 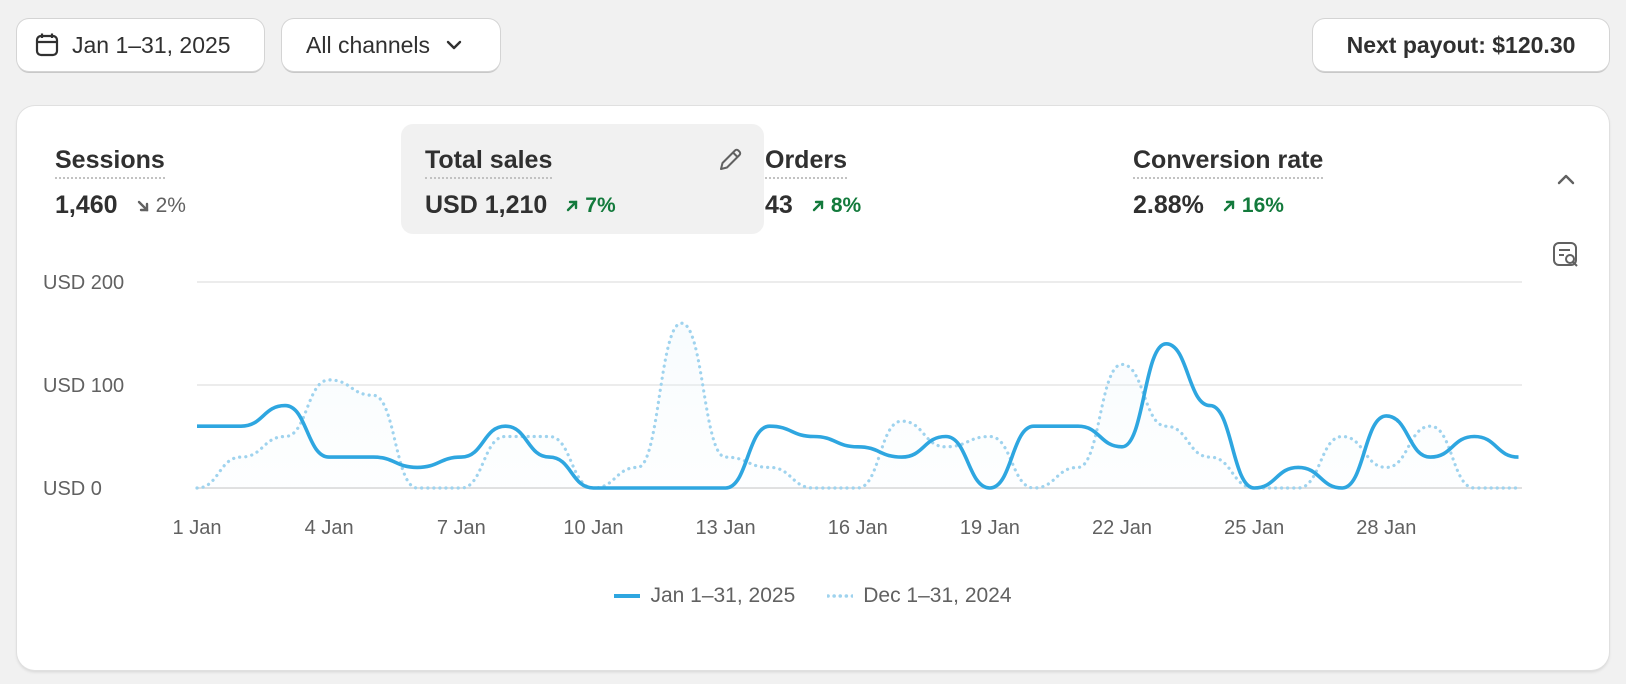 What do you see at coordinates (489, 162) in the screenshot?
I see `metric-label: Total sales` at bounding box center [489, 162].